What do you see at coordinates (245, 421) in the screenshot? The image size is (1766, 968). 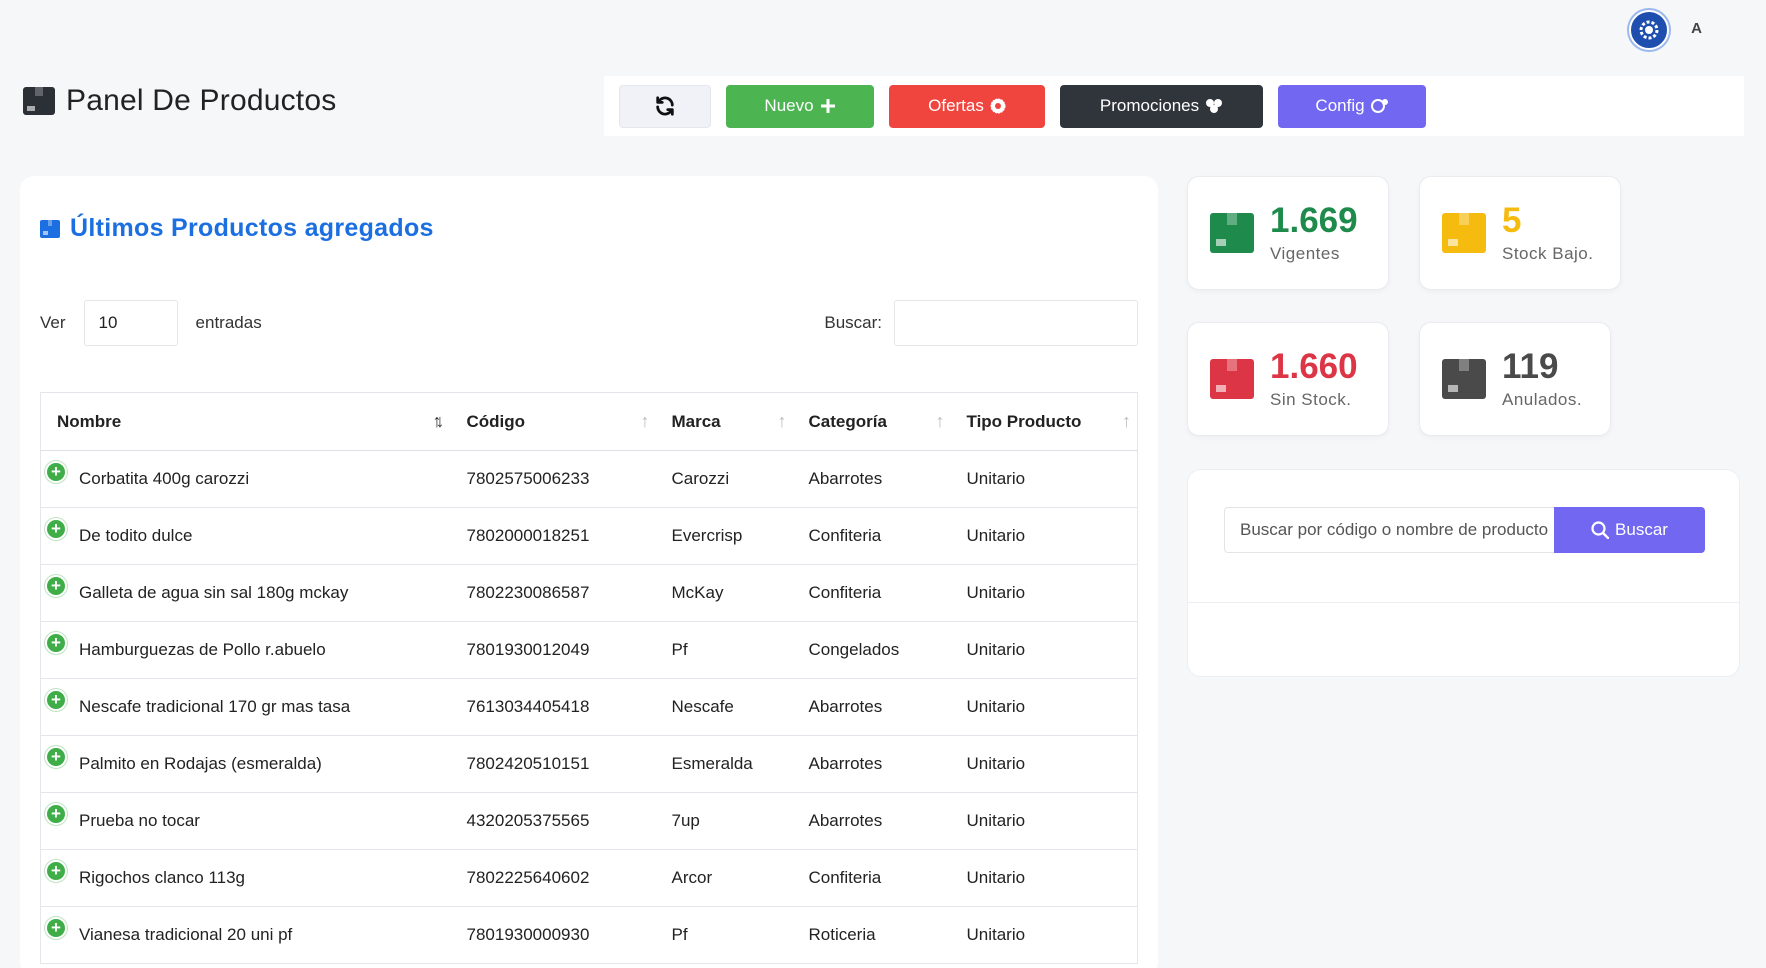 I see `column-header-nombre: Nombre ↑↓` at bounding box center [245, 421].